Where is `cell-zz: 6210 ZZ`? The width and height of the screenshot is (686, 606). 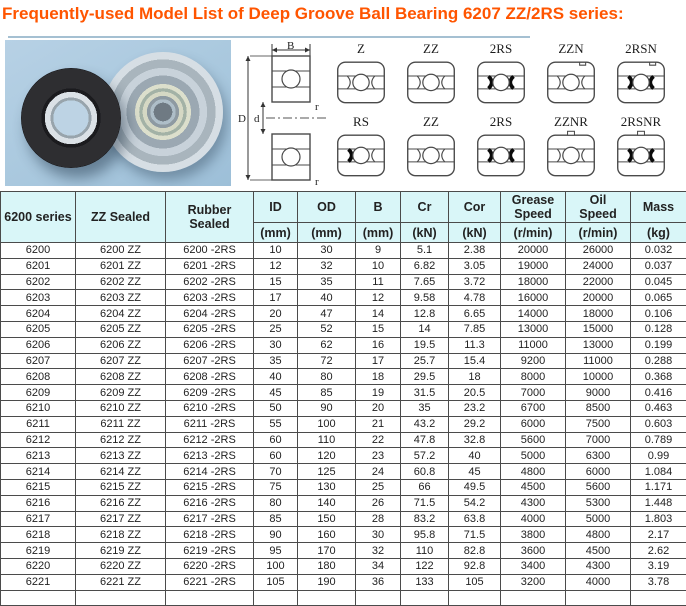 cell-zz: 6210 ZZ is located at coordinates (121, 408).